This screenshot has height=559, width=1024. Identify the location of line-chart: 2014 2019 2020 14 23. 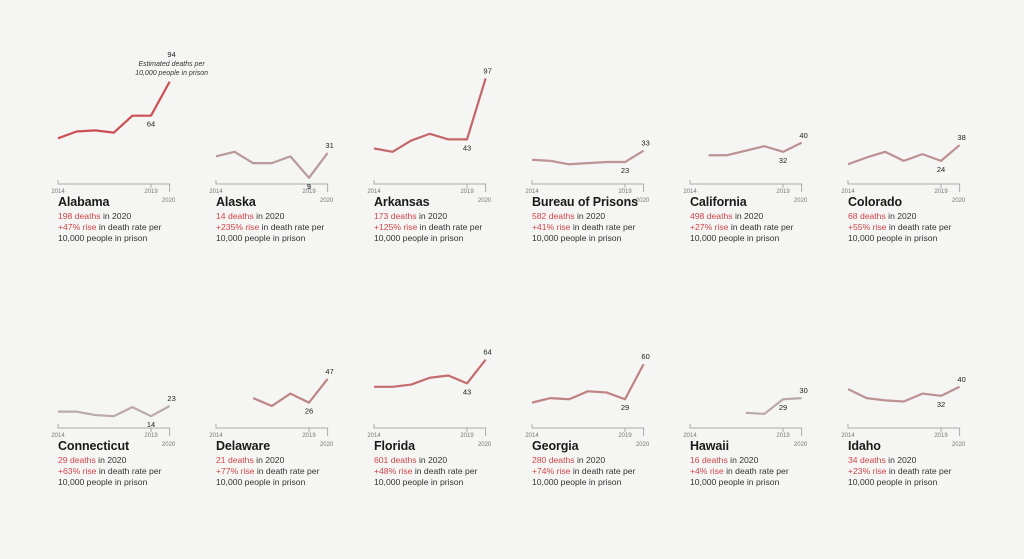
(113, 421).